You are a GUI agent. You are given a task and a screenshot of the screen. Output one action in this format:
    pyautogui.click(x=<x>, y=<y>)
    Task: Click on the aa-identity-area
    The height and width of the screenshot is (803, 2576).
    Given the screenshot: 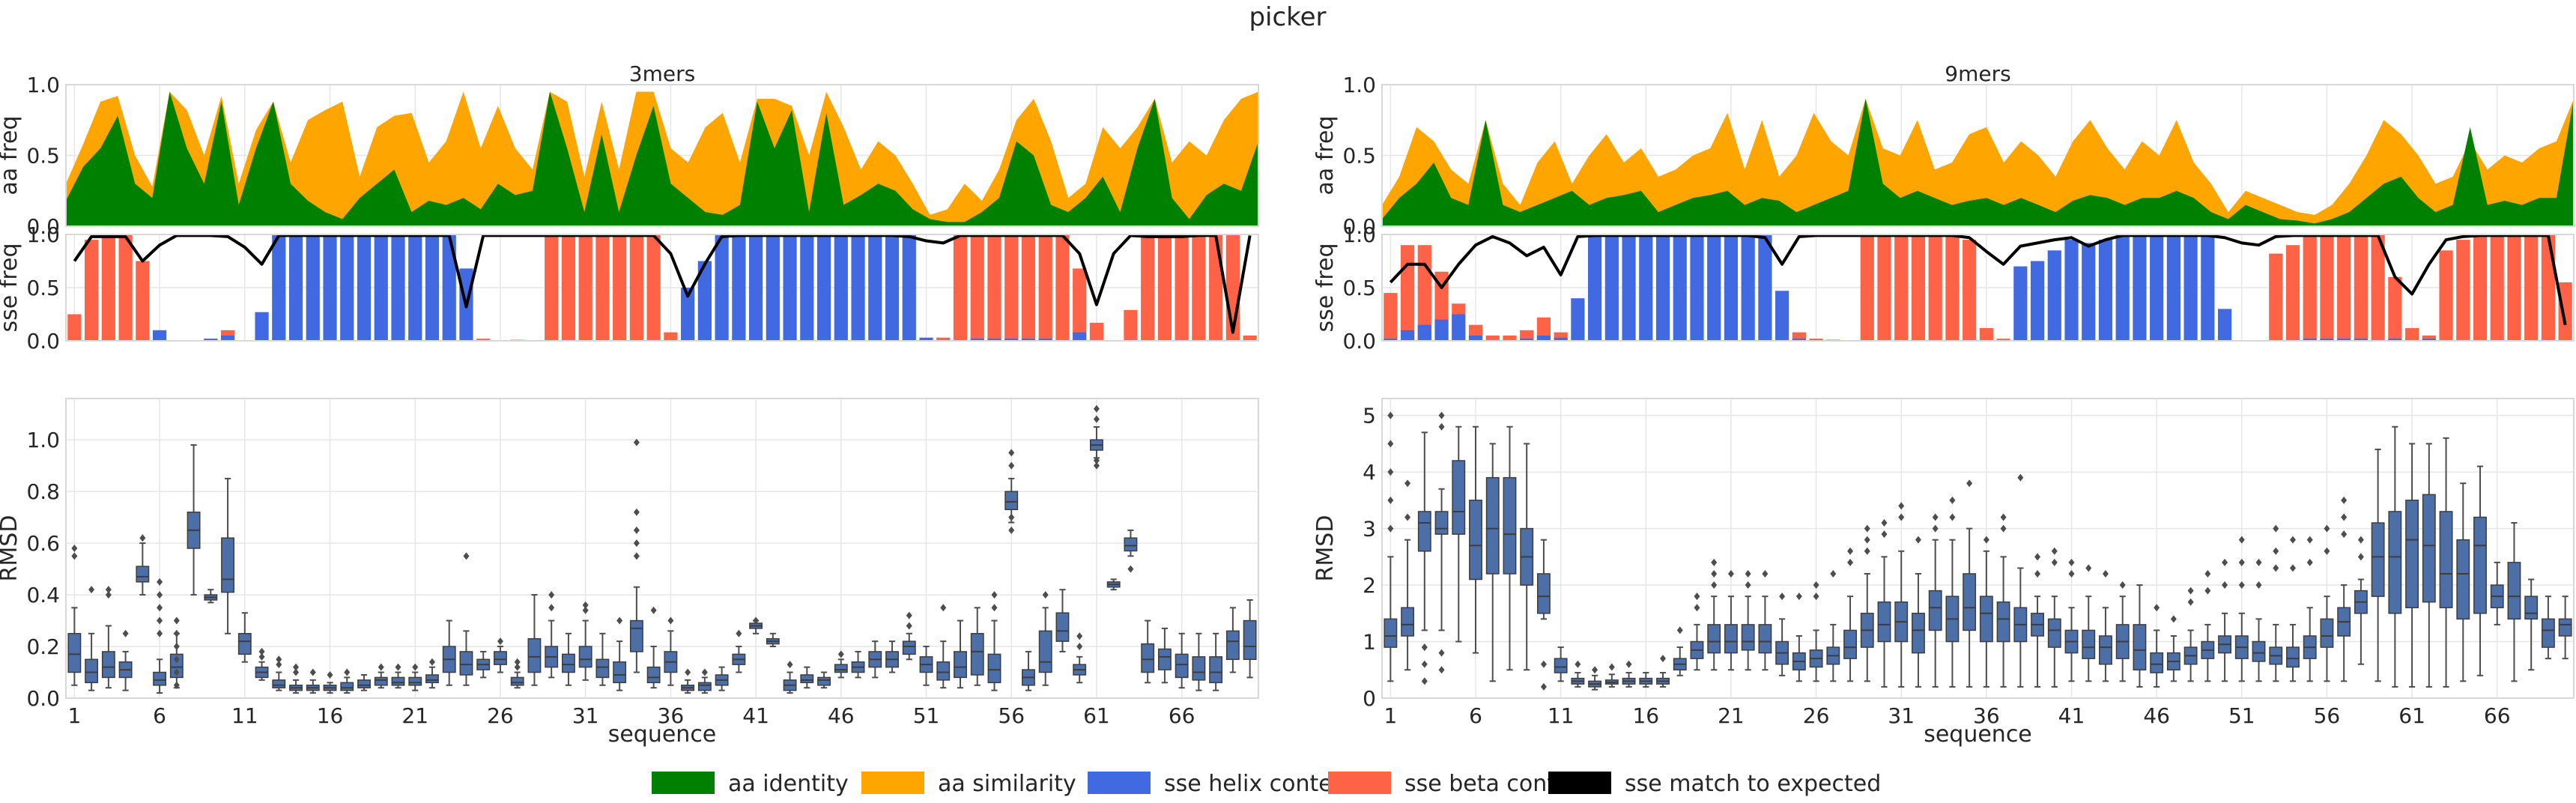 What is the action you would take?
    pyautogui.click(x=1978, y=162)
    